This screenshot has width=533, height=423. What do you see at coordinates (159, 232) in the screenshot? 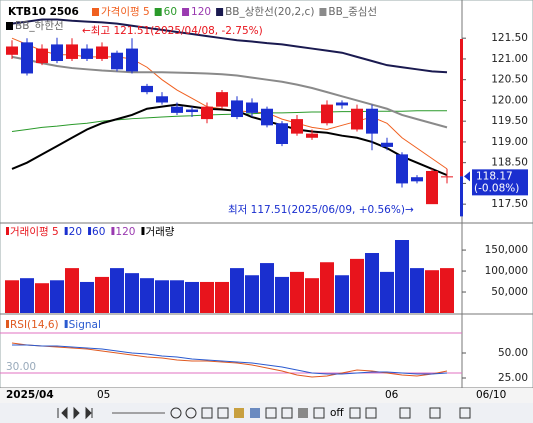
I see `panel-title: 거래량` at bounding box center [159, 232].